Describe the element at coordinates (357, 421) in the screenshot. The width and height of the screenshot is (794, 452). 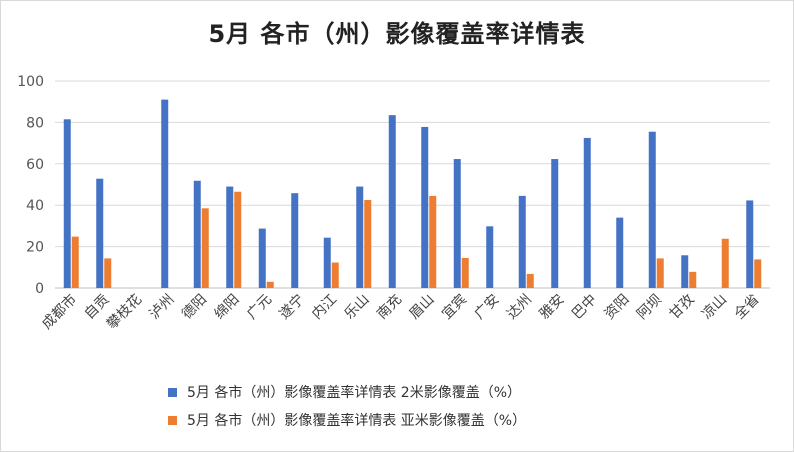
I see `legend-label-submeter: 5月 各市（州）影像覆盖率详情表 亚米影像覆盖（%）` at that location.